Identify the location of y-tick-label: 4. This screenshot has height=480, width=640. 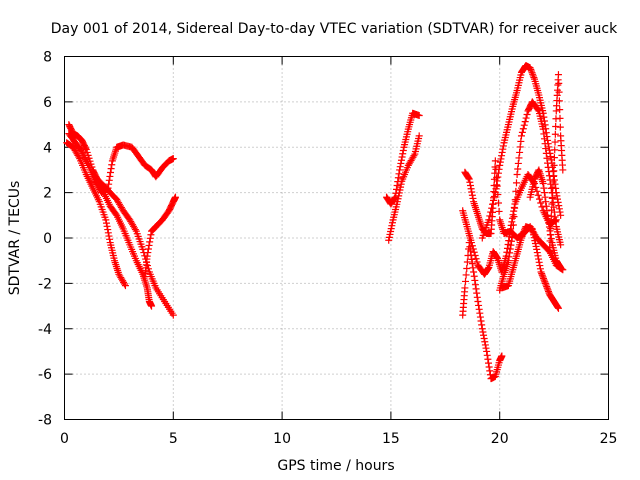
(47, 148).